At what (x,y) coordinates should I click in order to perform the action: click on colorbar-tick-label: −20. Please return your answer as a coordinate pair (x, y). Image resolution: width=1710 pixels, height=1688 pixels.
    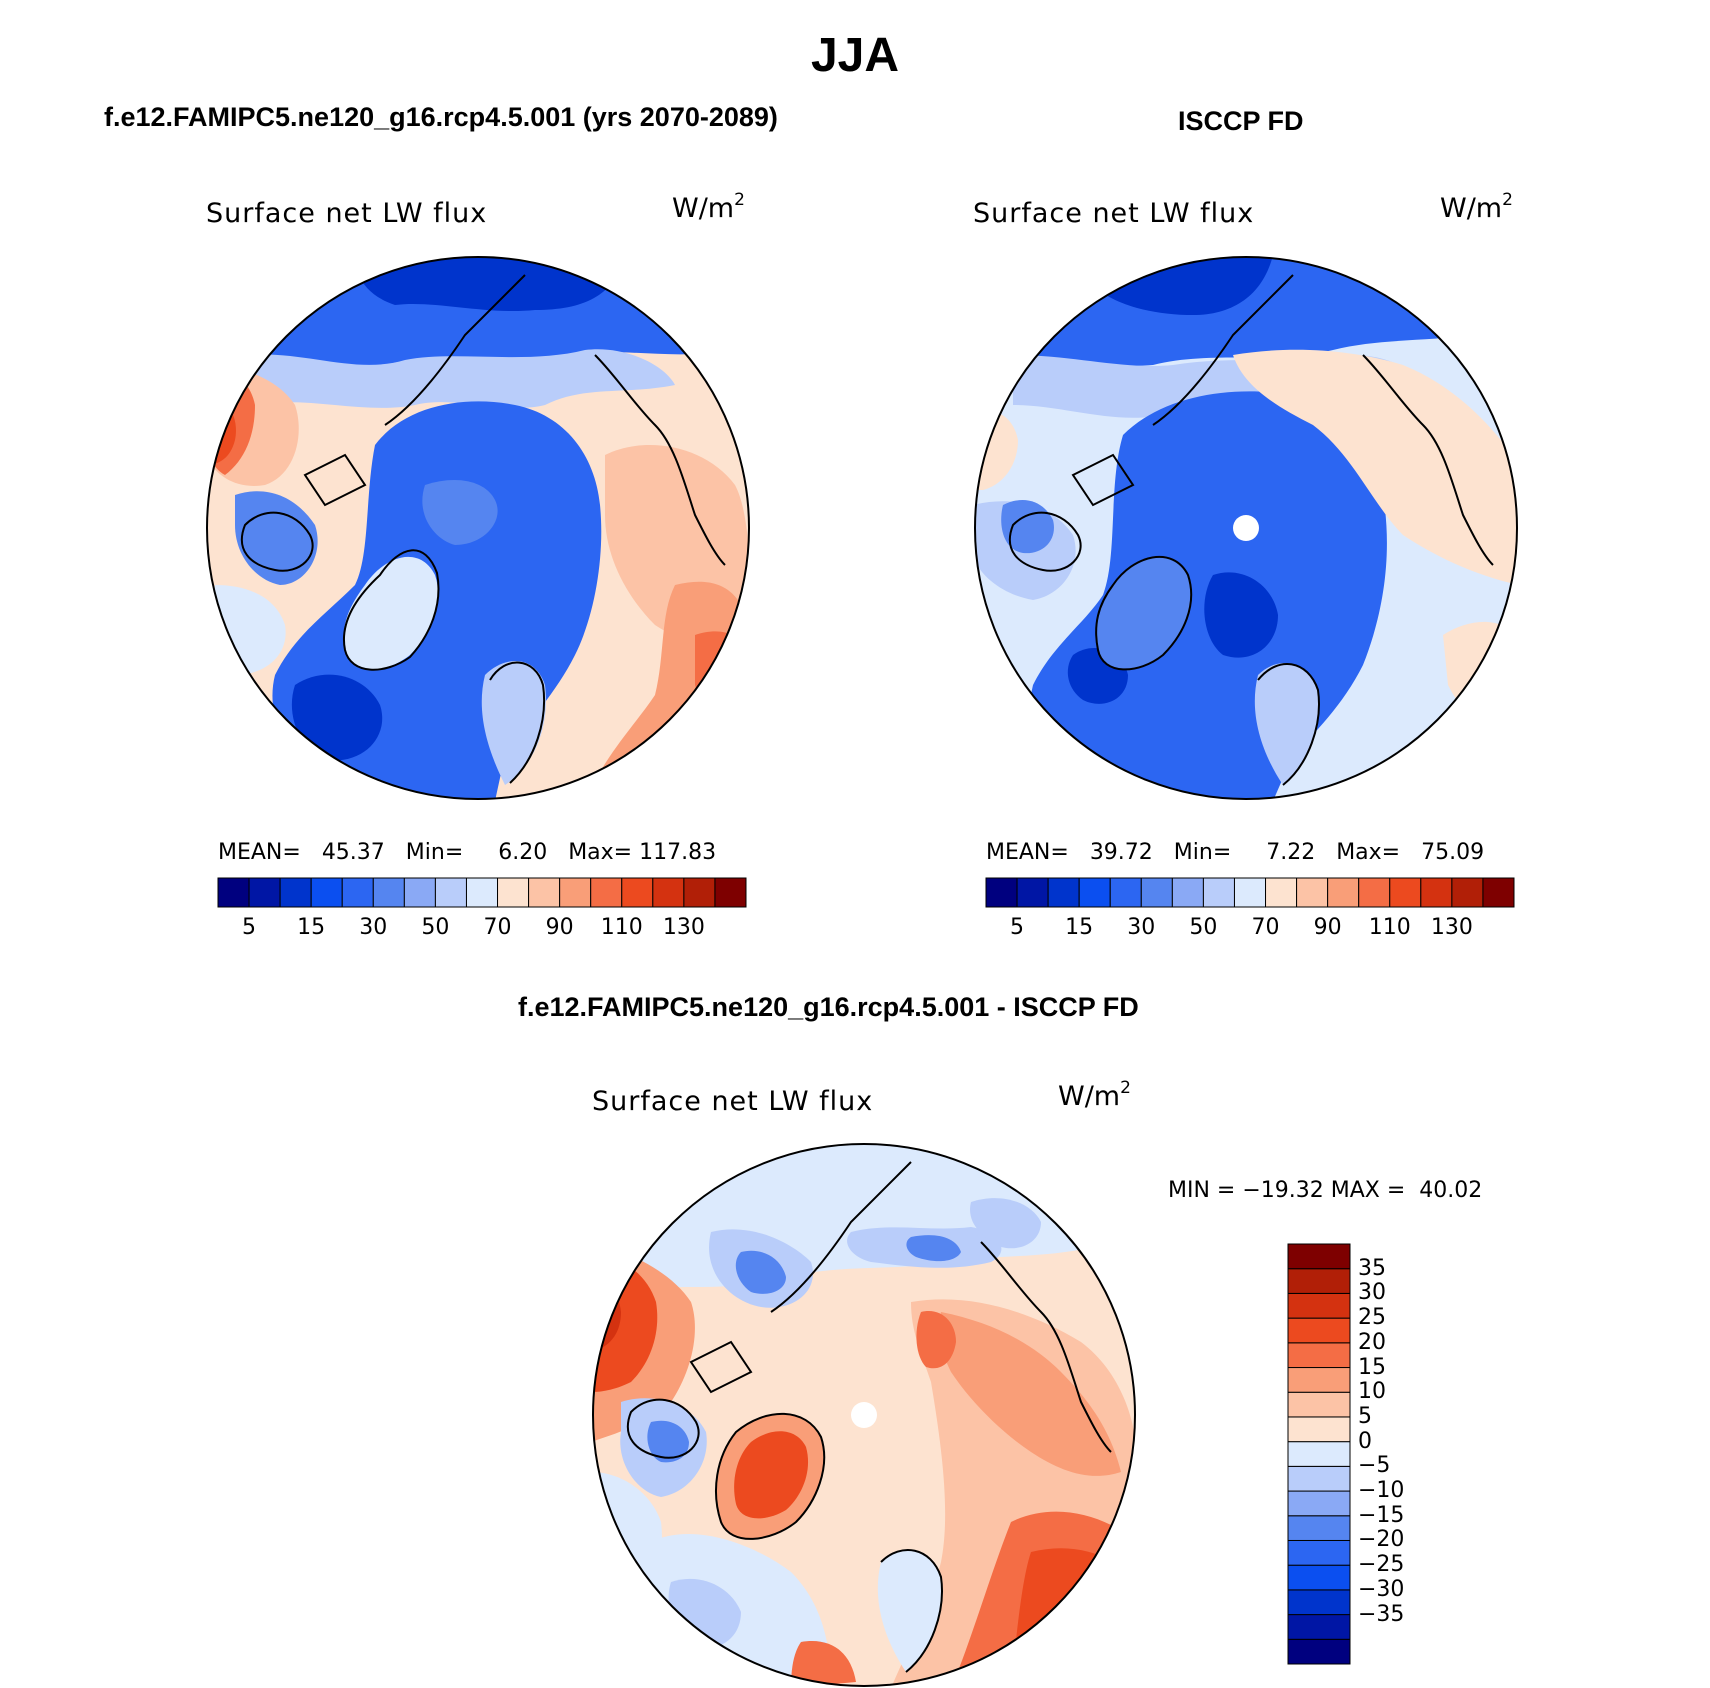
    Looking at the image, I should click on (1381, 1540).